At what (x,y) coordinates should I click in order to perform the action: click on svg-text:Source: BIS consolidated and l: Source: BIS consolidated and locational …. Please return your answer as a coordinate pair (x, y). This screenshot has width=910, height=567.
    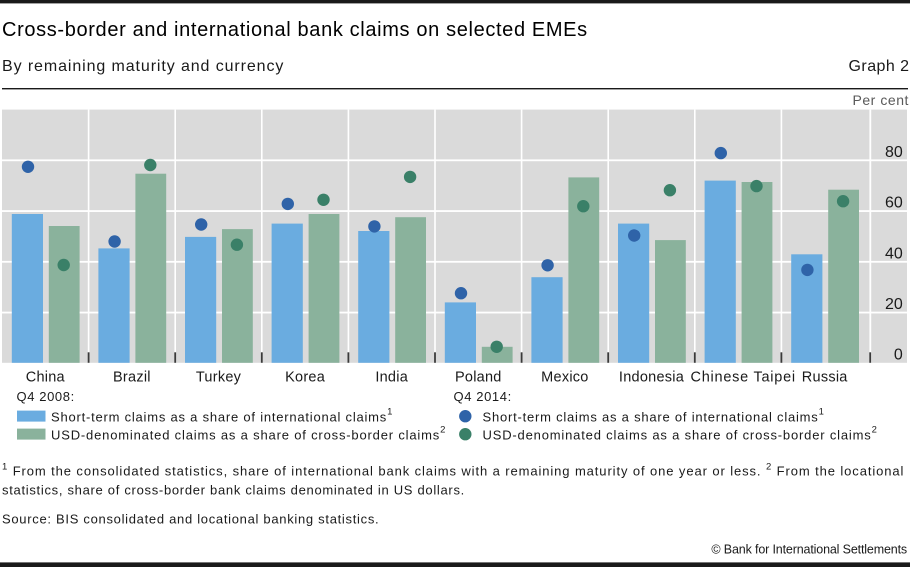
    Looking at the image, I should click on (190, 518).